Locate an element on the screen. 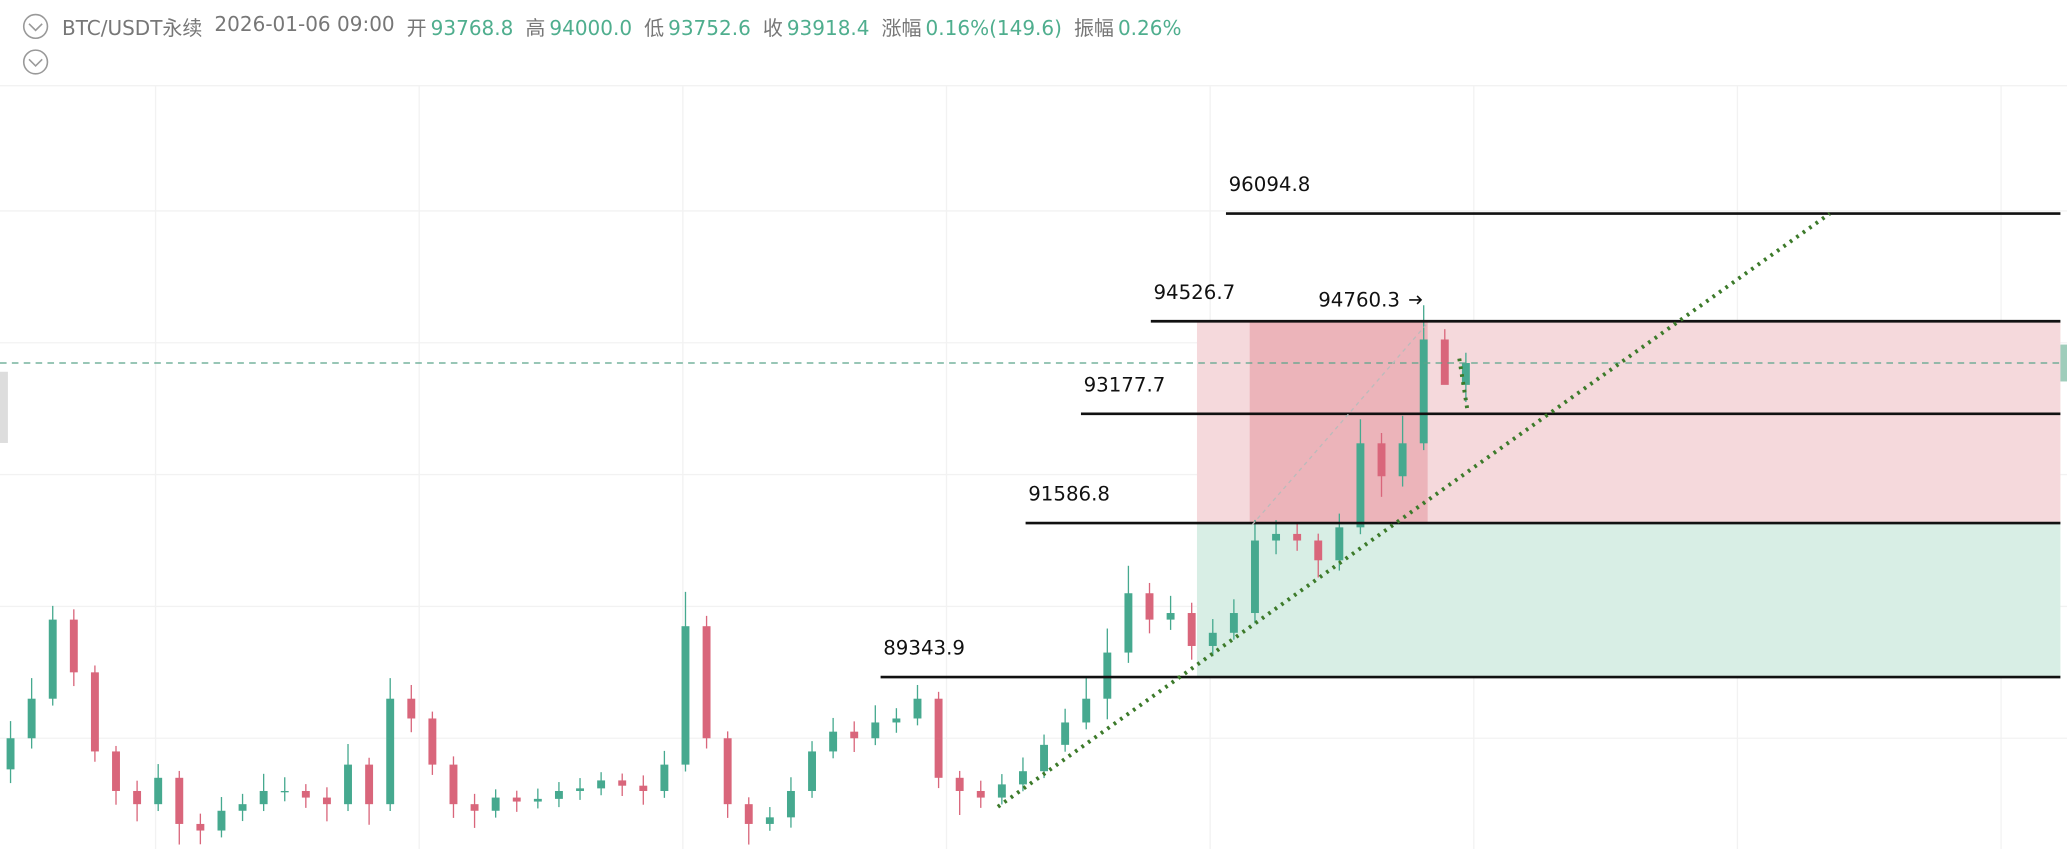 The image size is (2067, 849). filled-zone is located at coordinates (1338, 422).